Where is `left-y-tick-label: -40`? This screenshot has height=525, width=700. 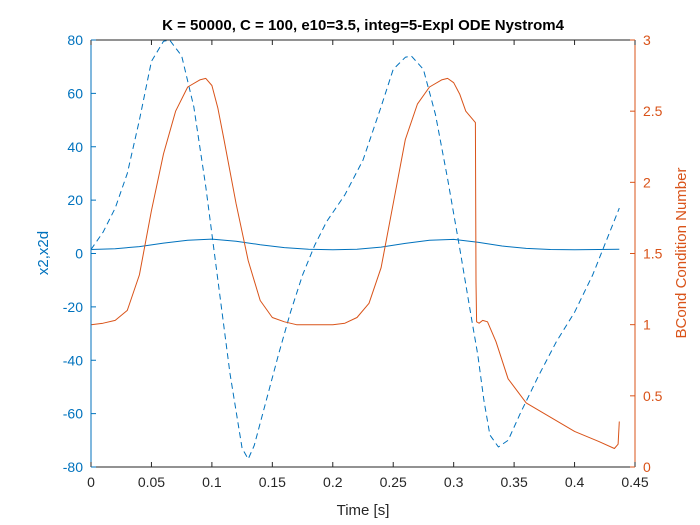
left-y-tick-label: -40 is located at coordinates (73, 360).